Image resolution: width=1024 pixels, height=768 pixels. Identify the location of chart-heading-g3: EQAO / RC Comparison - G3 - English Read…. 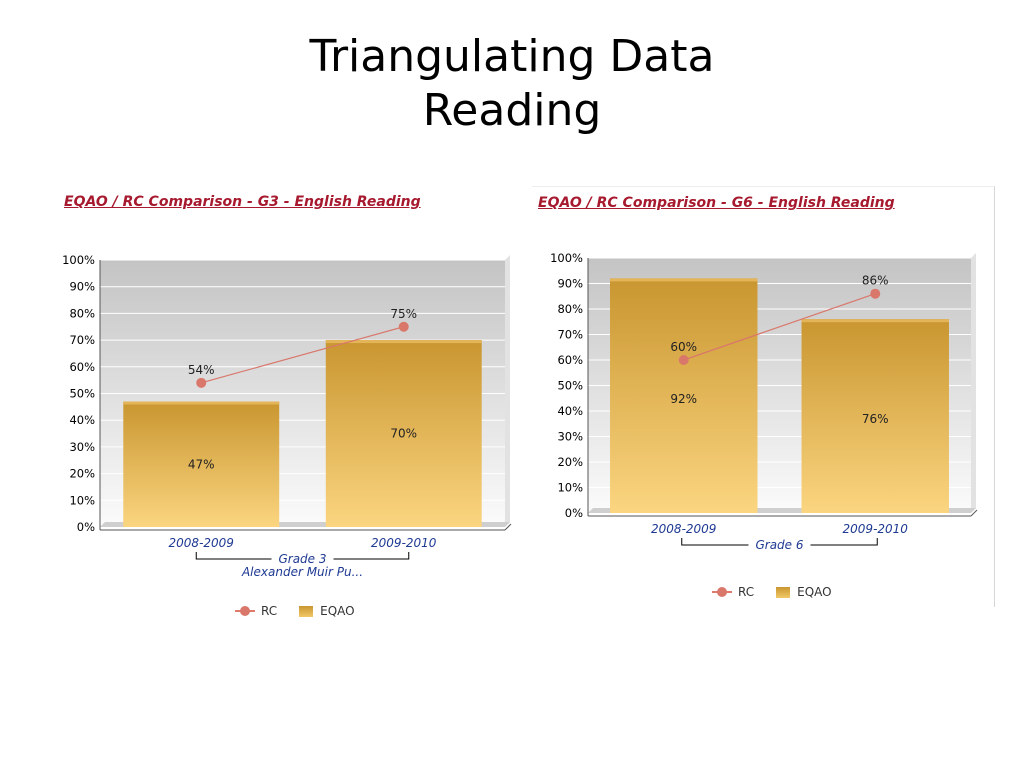
(242, 202).